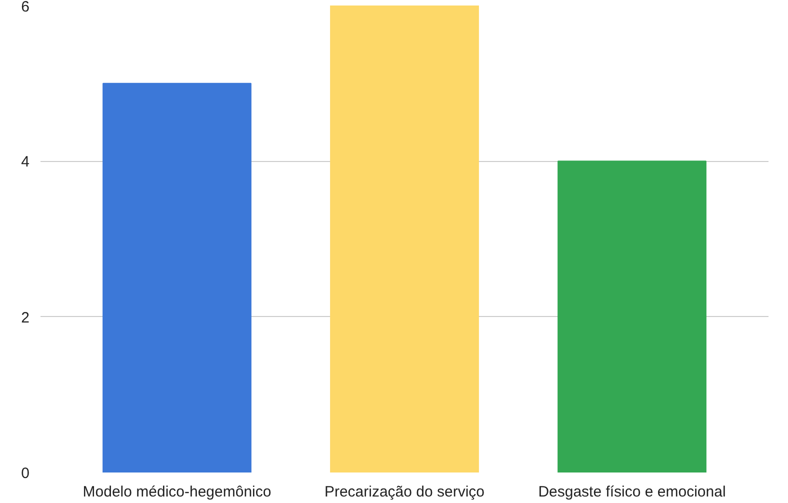 This screenshot has height=503, width=788. I want to click on y-tick-label: 4, so click(25, 162).